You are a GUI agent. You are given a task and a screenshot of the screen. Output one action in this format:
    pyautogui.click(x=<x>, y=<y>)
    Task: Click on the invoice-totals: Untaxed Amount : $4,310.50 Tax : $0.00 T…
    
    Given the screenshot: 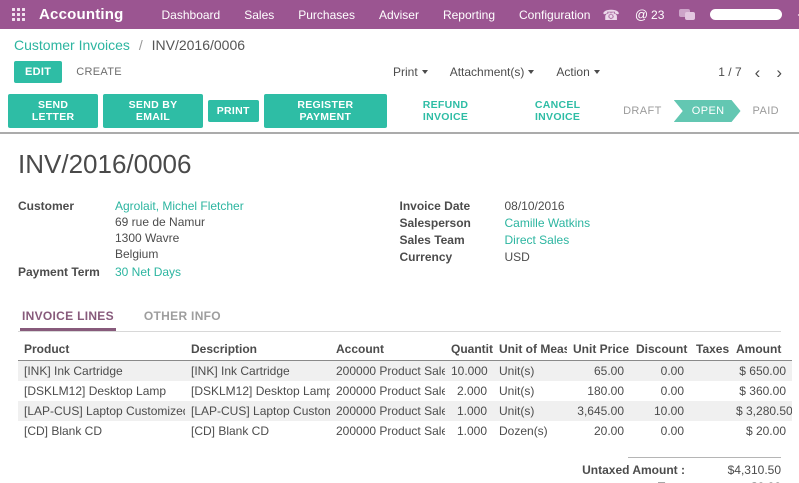 What is the action you would take?
    pyautogui.click(x=663, y=470)
    